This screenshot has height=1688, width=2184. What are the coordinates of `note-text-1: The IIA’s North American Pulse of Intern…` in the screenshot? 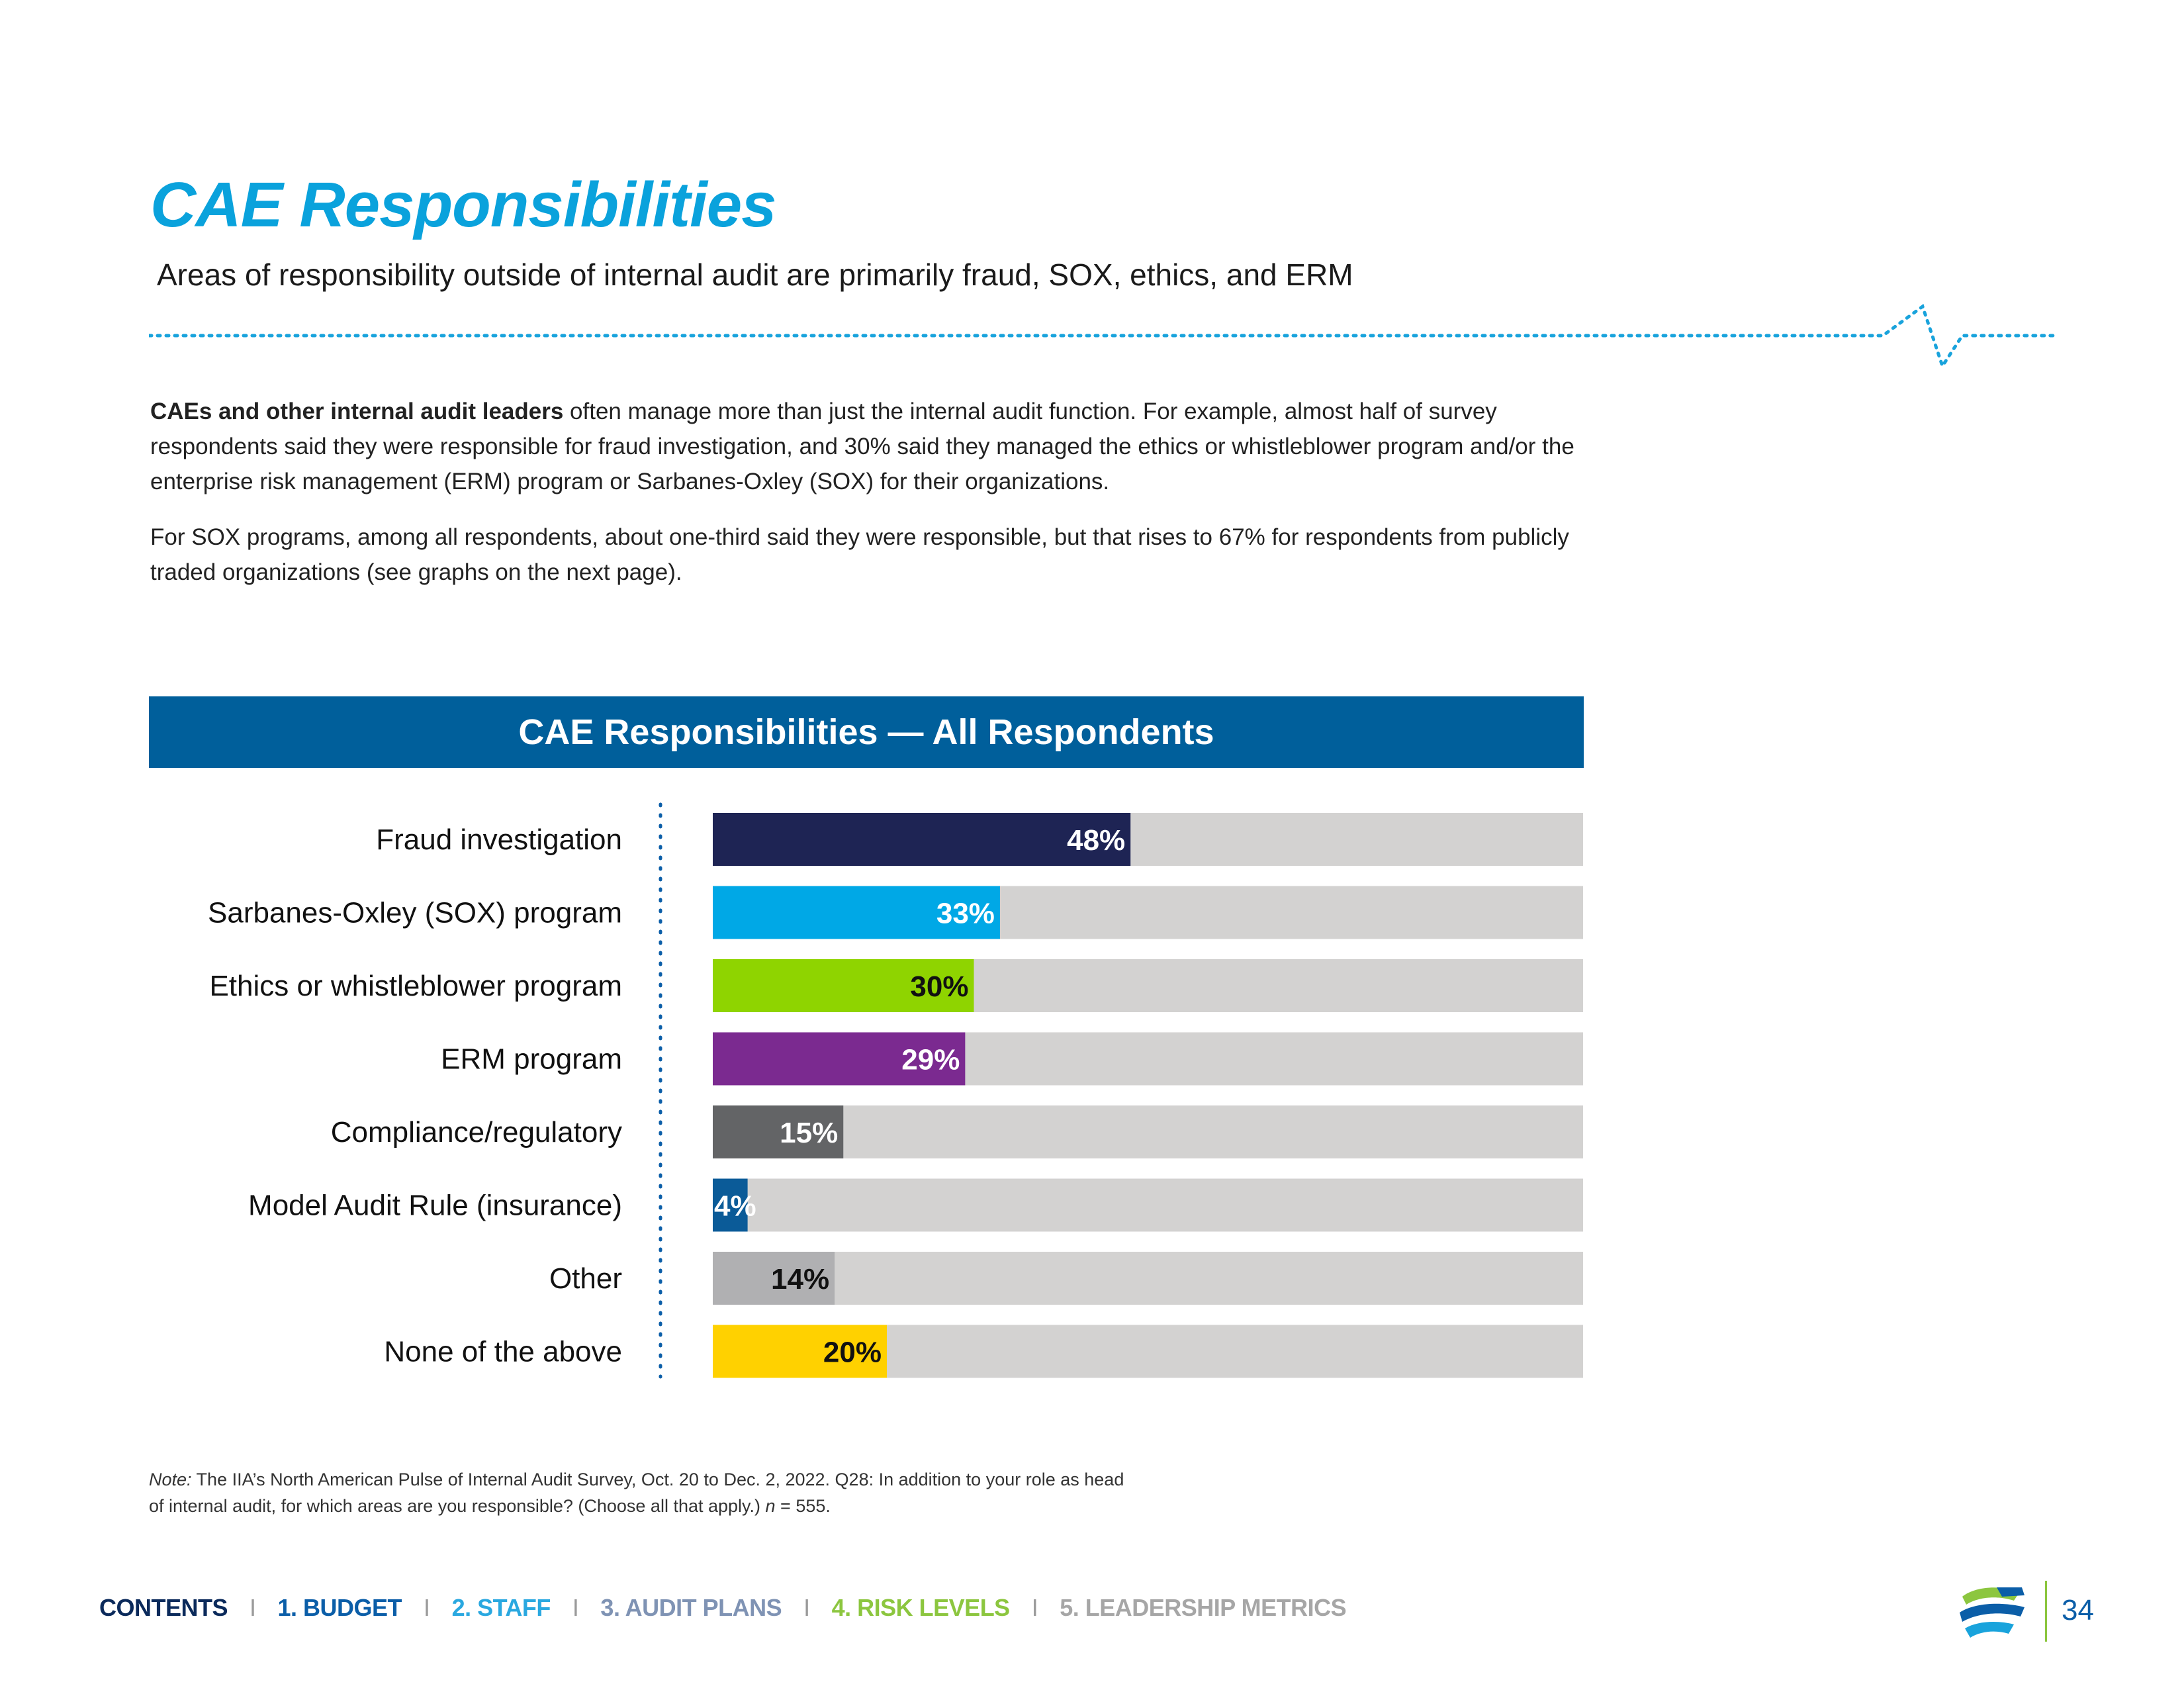 It's located at (636, 1493).